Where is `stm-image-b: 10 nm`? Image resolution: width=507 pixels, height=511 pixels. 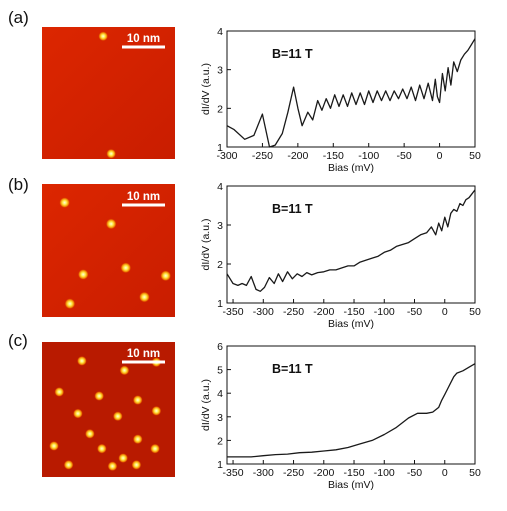 stm-image-b: 10 nm is located at coordinates (108, 250).